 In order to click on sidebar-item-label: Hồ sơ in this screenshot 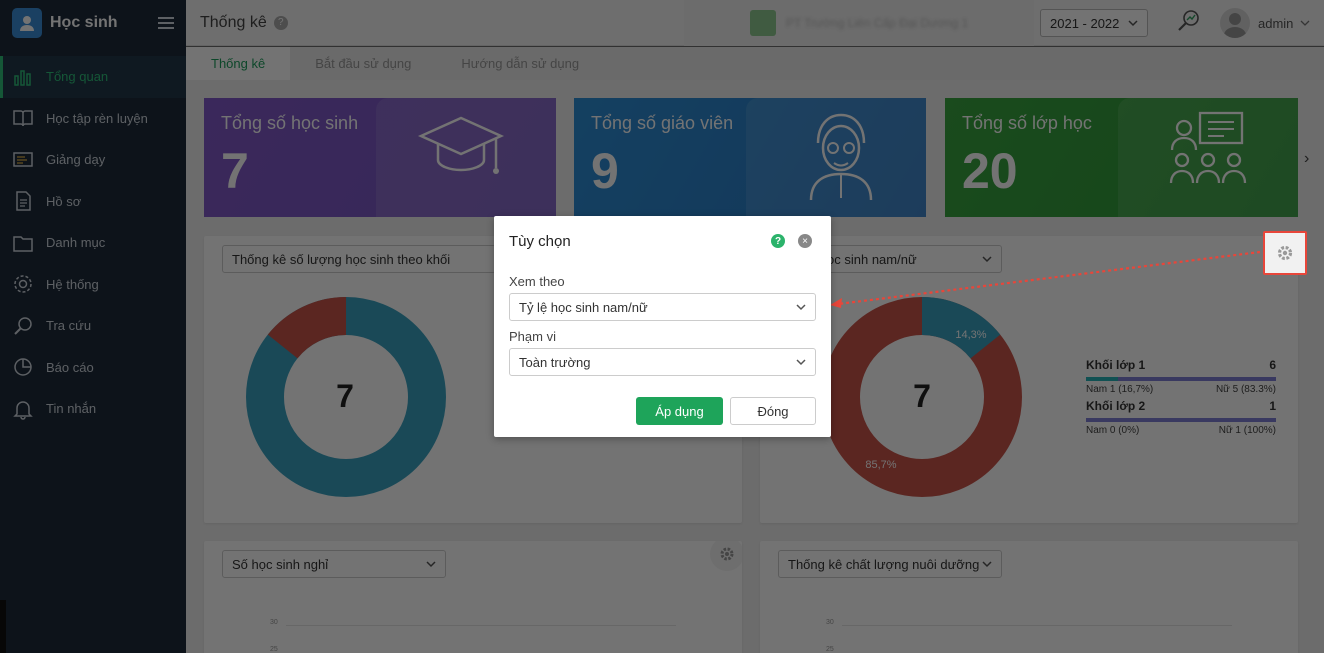, I will do `click(64, 201)`.